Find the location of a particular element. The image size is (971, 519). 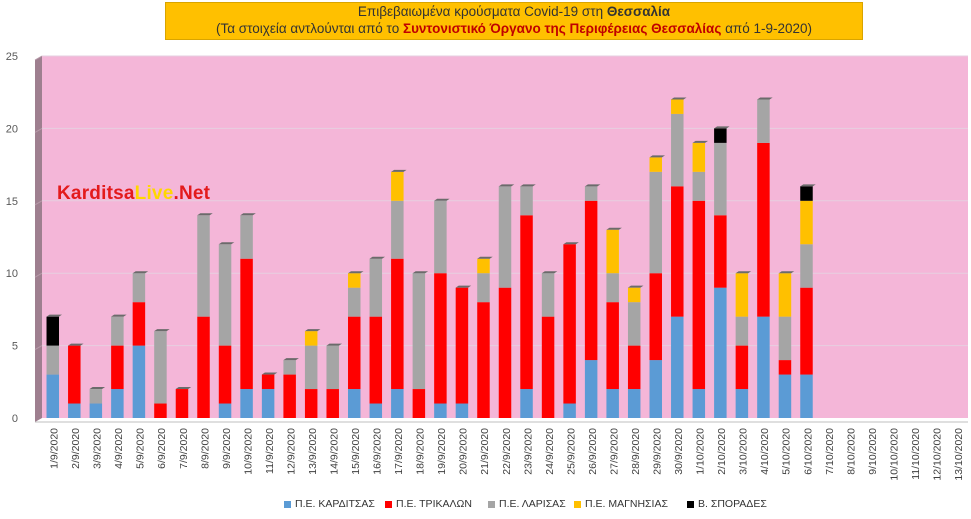

x-tick-label: 22/9/2020 is located at coordinates (507, 451).